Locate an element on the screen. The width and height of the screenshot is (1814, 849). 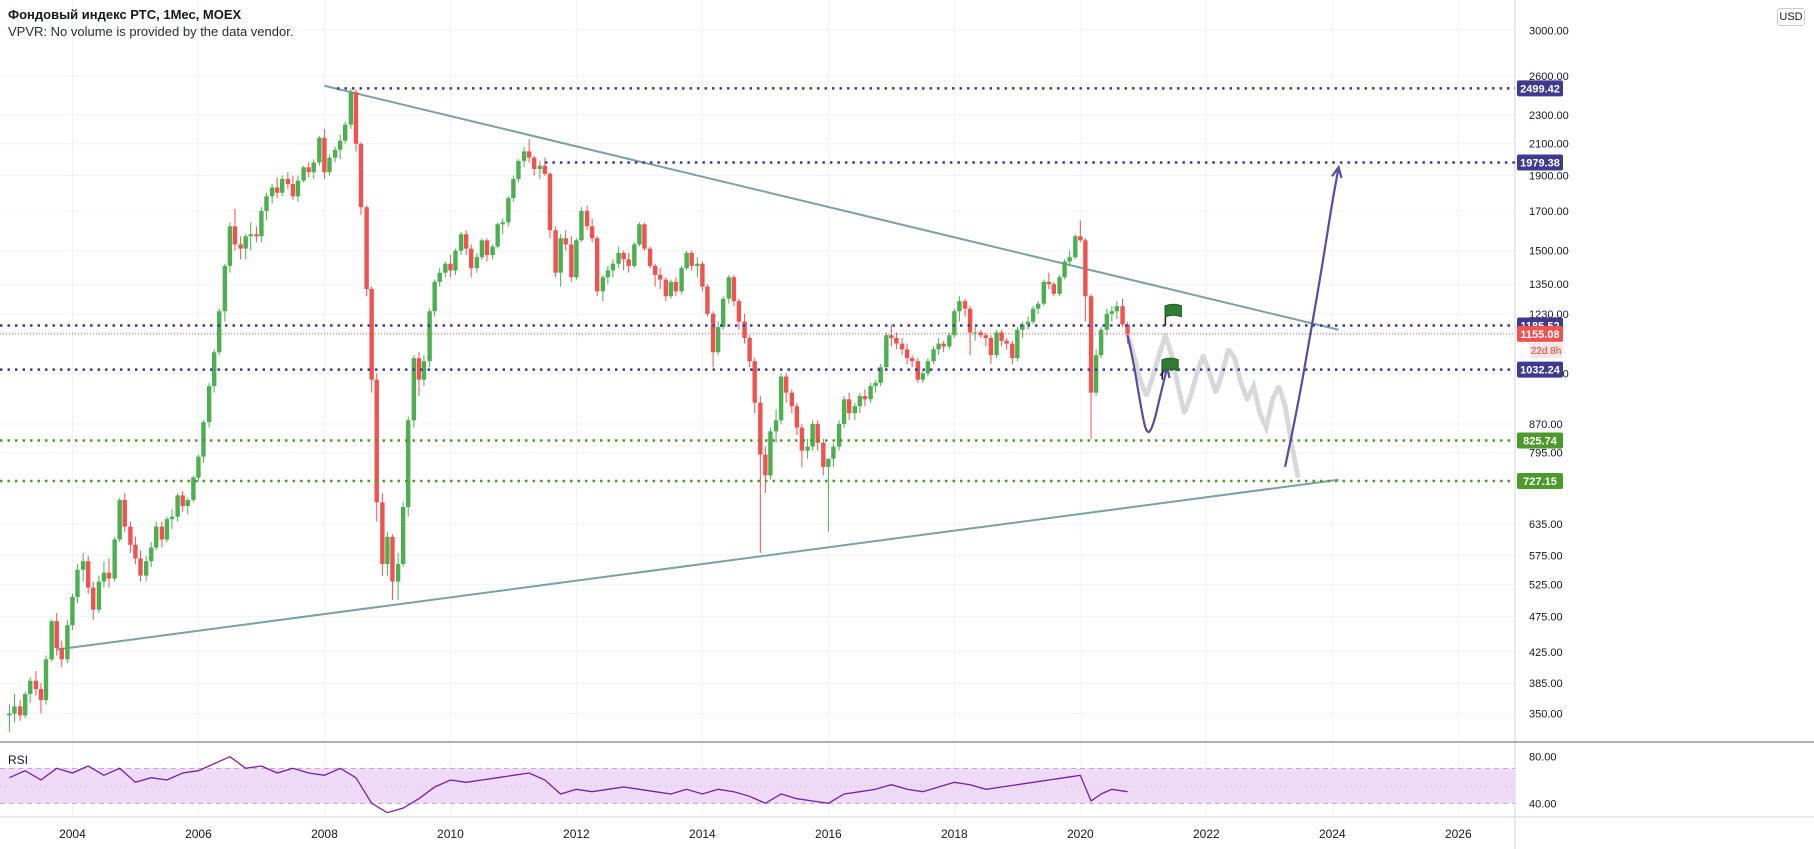
x-tick-label: 2018 is located at coordinates (954, 834).